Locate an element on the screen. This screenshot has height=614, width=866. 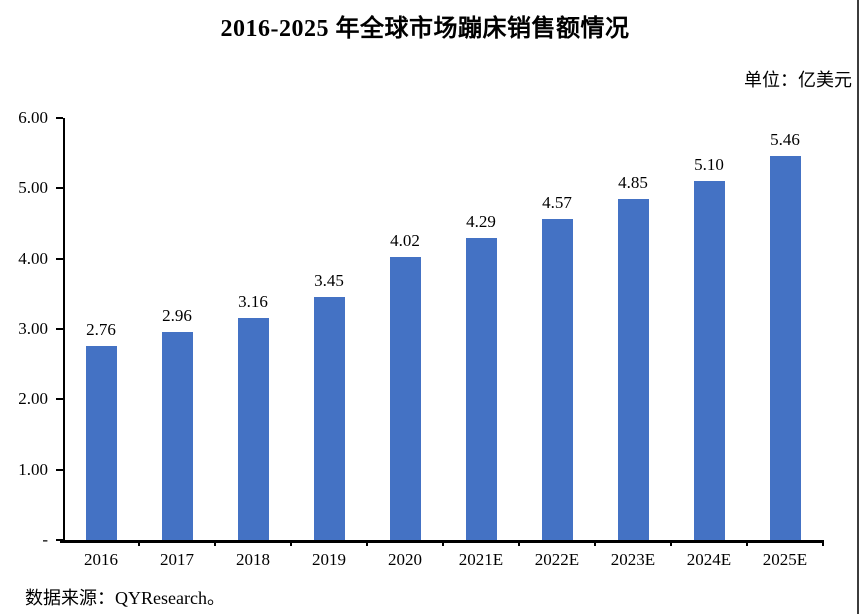
y-axis-tick-label: 4.00 is located at coordinates (33, 258).